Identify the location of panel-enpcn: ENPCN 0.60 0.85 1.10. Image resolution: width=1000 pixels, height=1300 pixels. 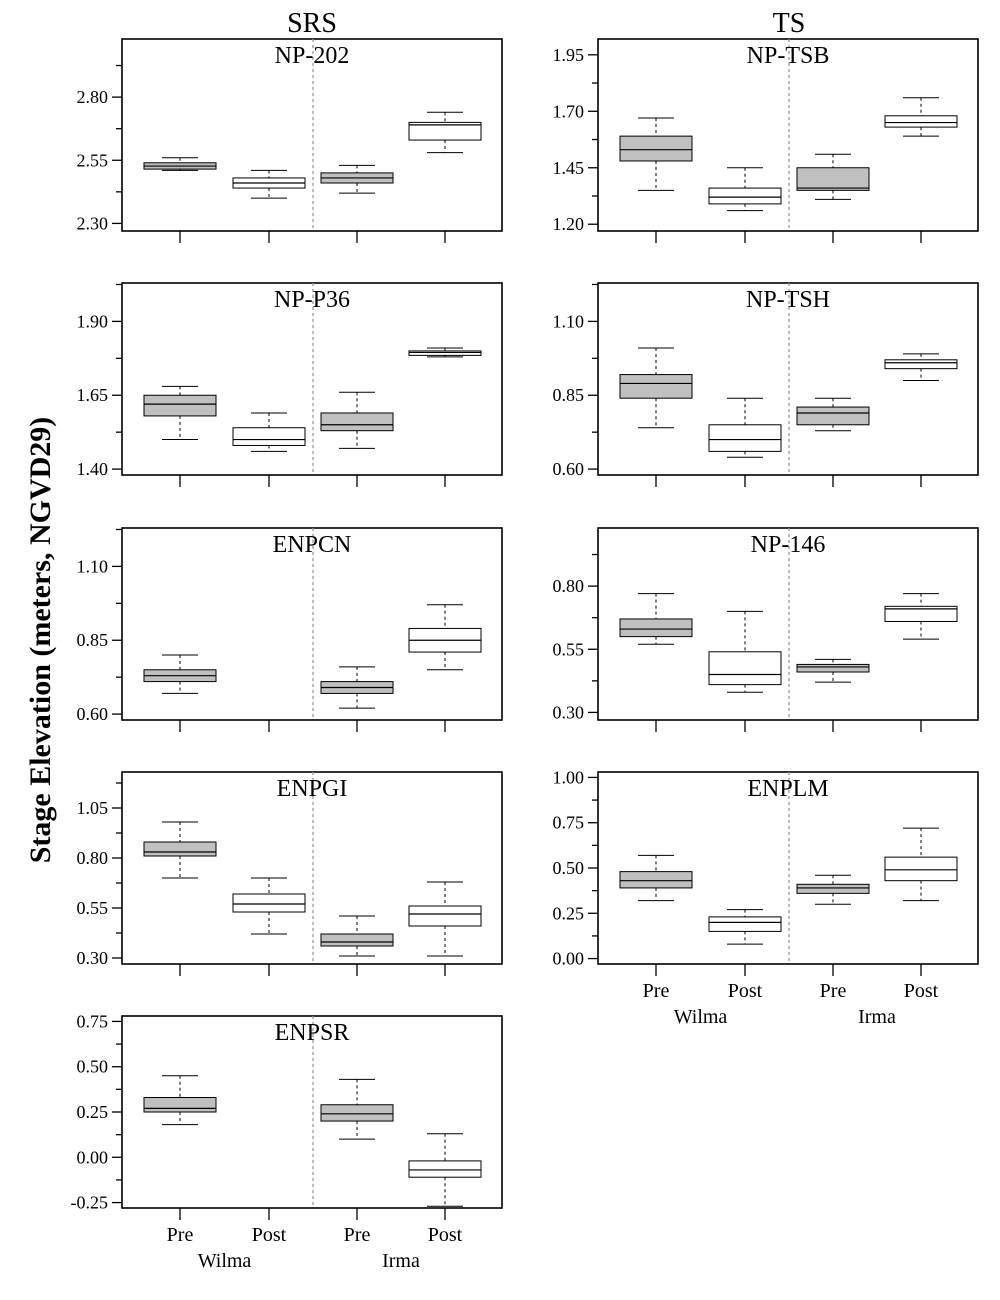
(290, 629).